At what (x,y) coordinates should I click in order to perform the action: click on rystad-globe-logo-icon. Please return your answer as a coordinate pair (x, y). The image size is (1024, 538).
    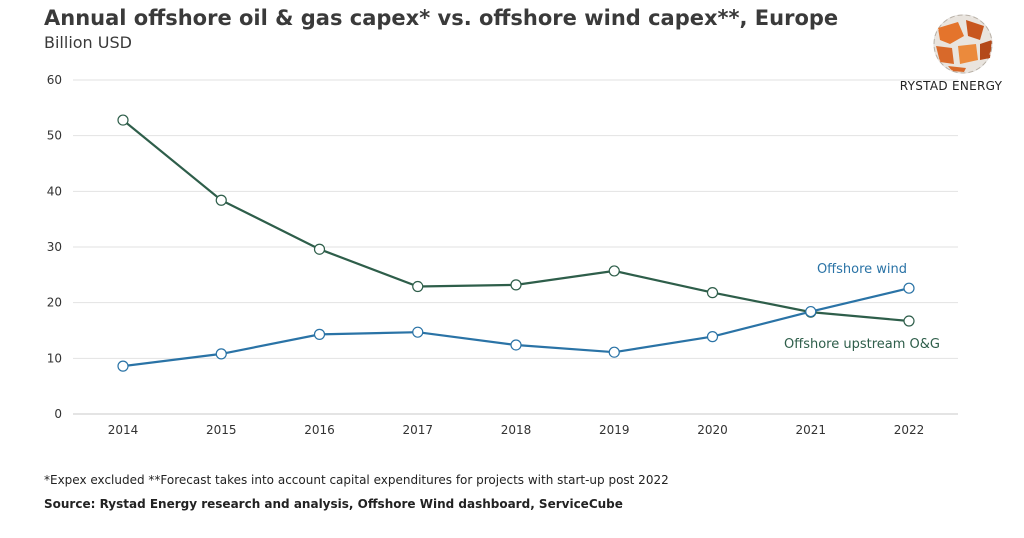
    Looking at the image, I should click on (963, 44).